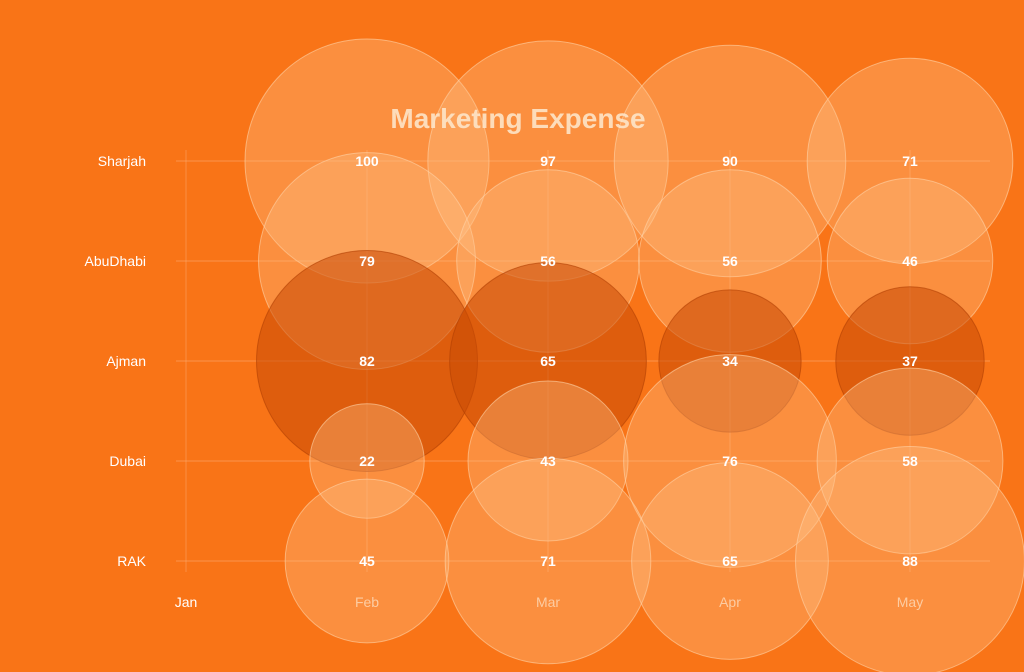 Image resolution: width=1024 pixels, height=672 pixels. I want to click on bubble-dubai-feb, so click(367, 461).